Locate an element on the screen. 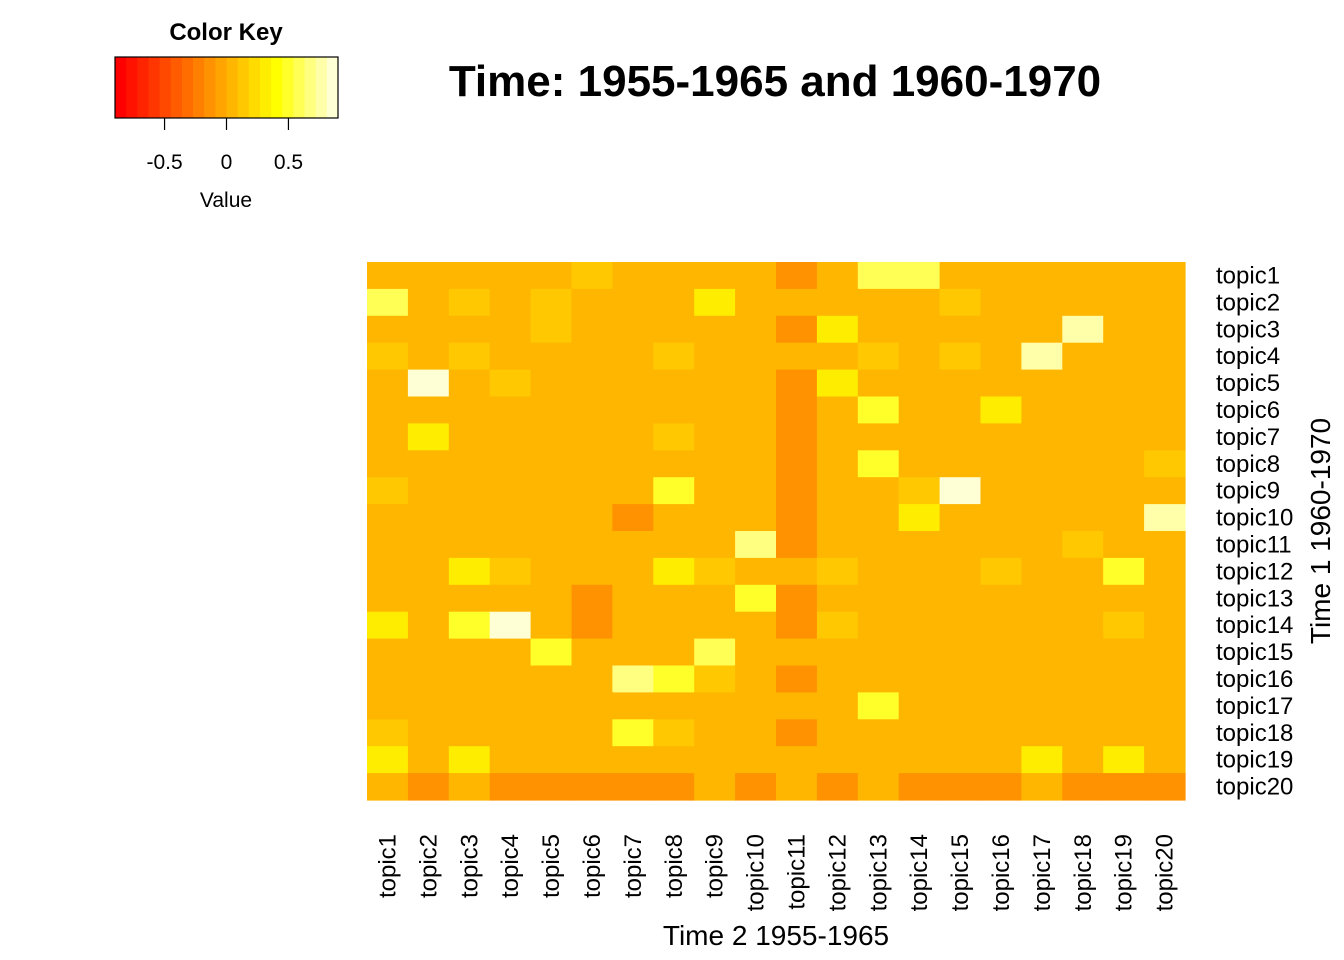 The width and height of the screenshot is (1344, 960). column-label: topic4 is located at coordinates (510, 866).